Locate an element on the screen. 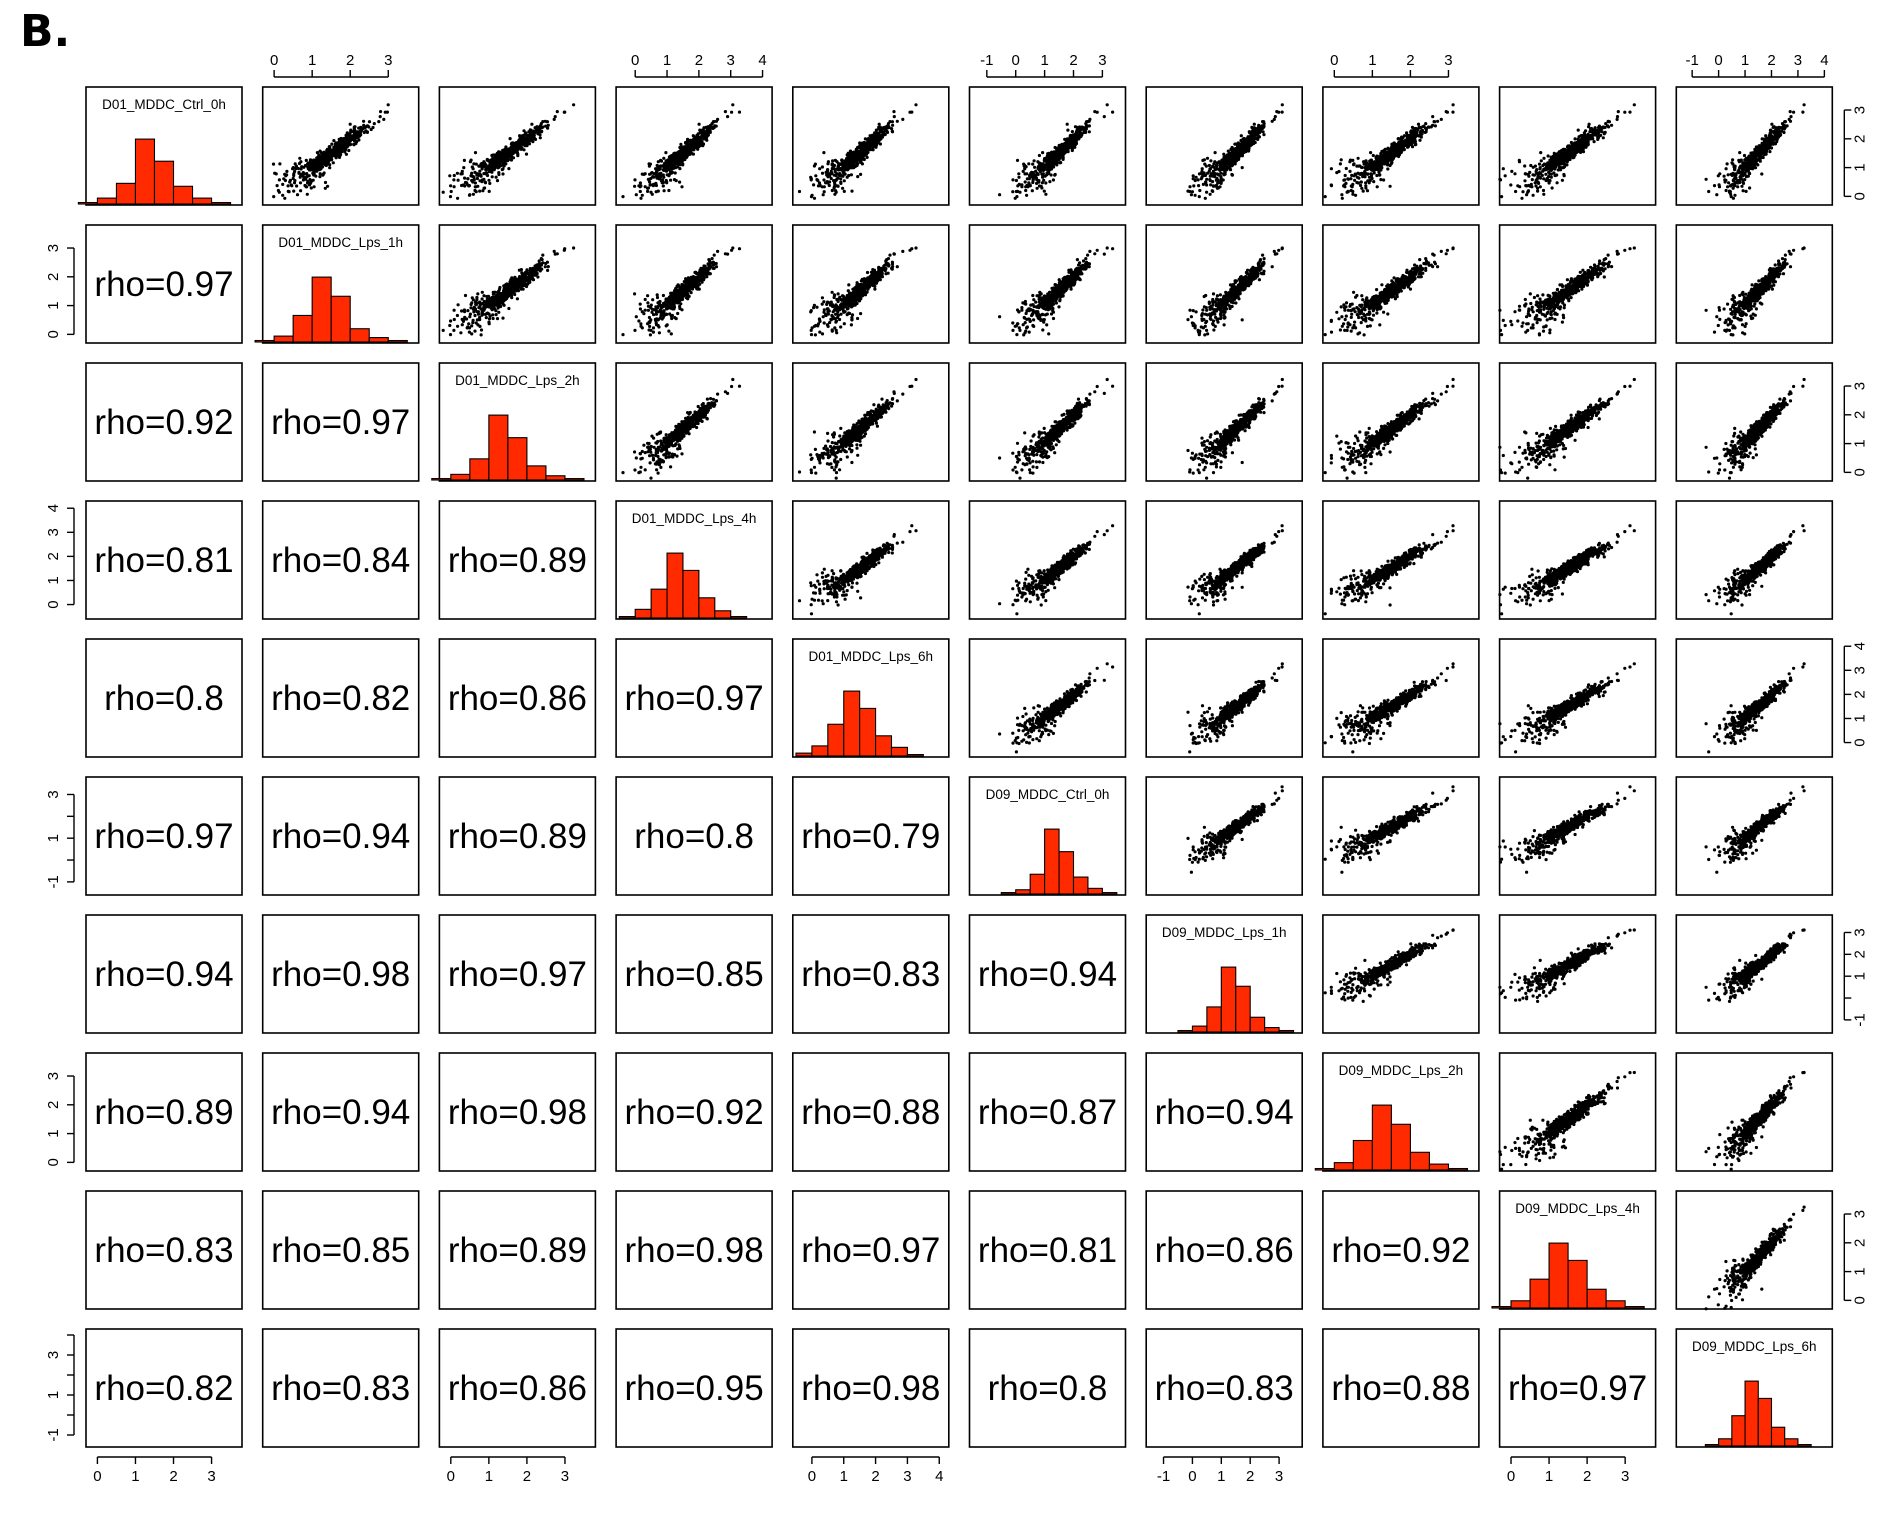 This screenshot has width=1900, height=1520. histogram-bar is located at coordinates (183, 195).